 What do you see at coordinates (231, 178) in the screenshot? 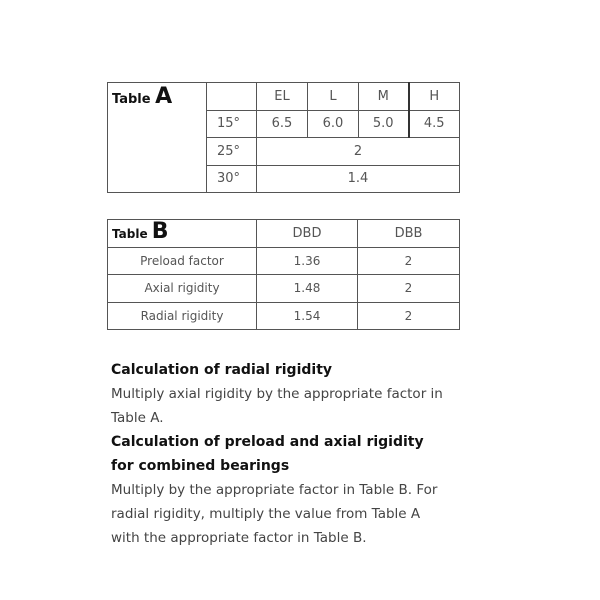
I see `angle-cell: 30°` at bounding box center [231, 178].